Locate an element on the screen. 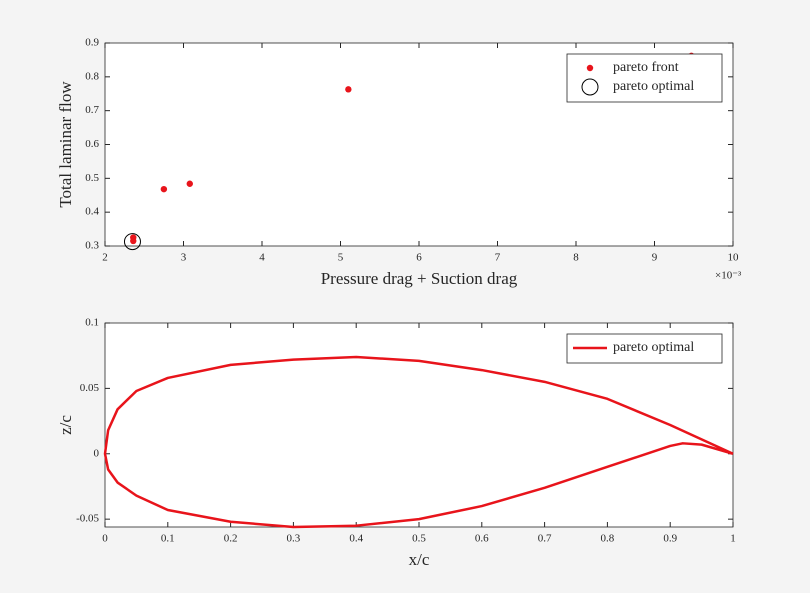 The image size is (810, 593). y-tick-label: 0.8 is located at coordinates (92, 76).